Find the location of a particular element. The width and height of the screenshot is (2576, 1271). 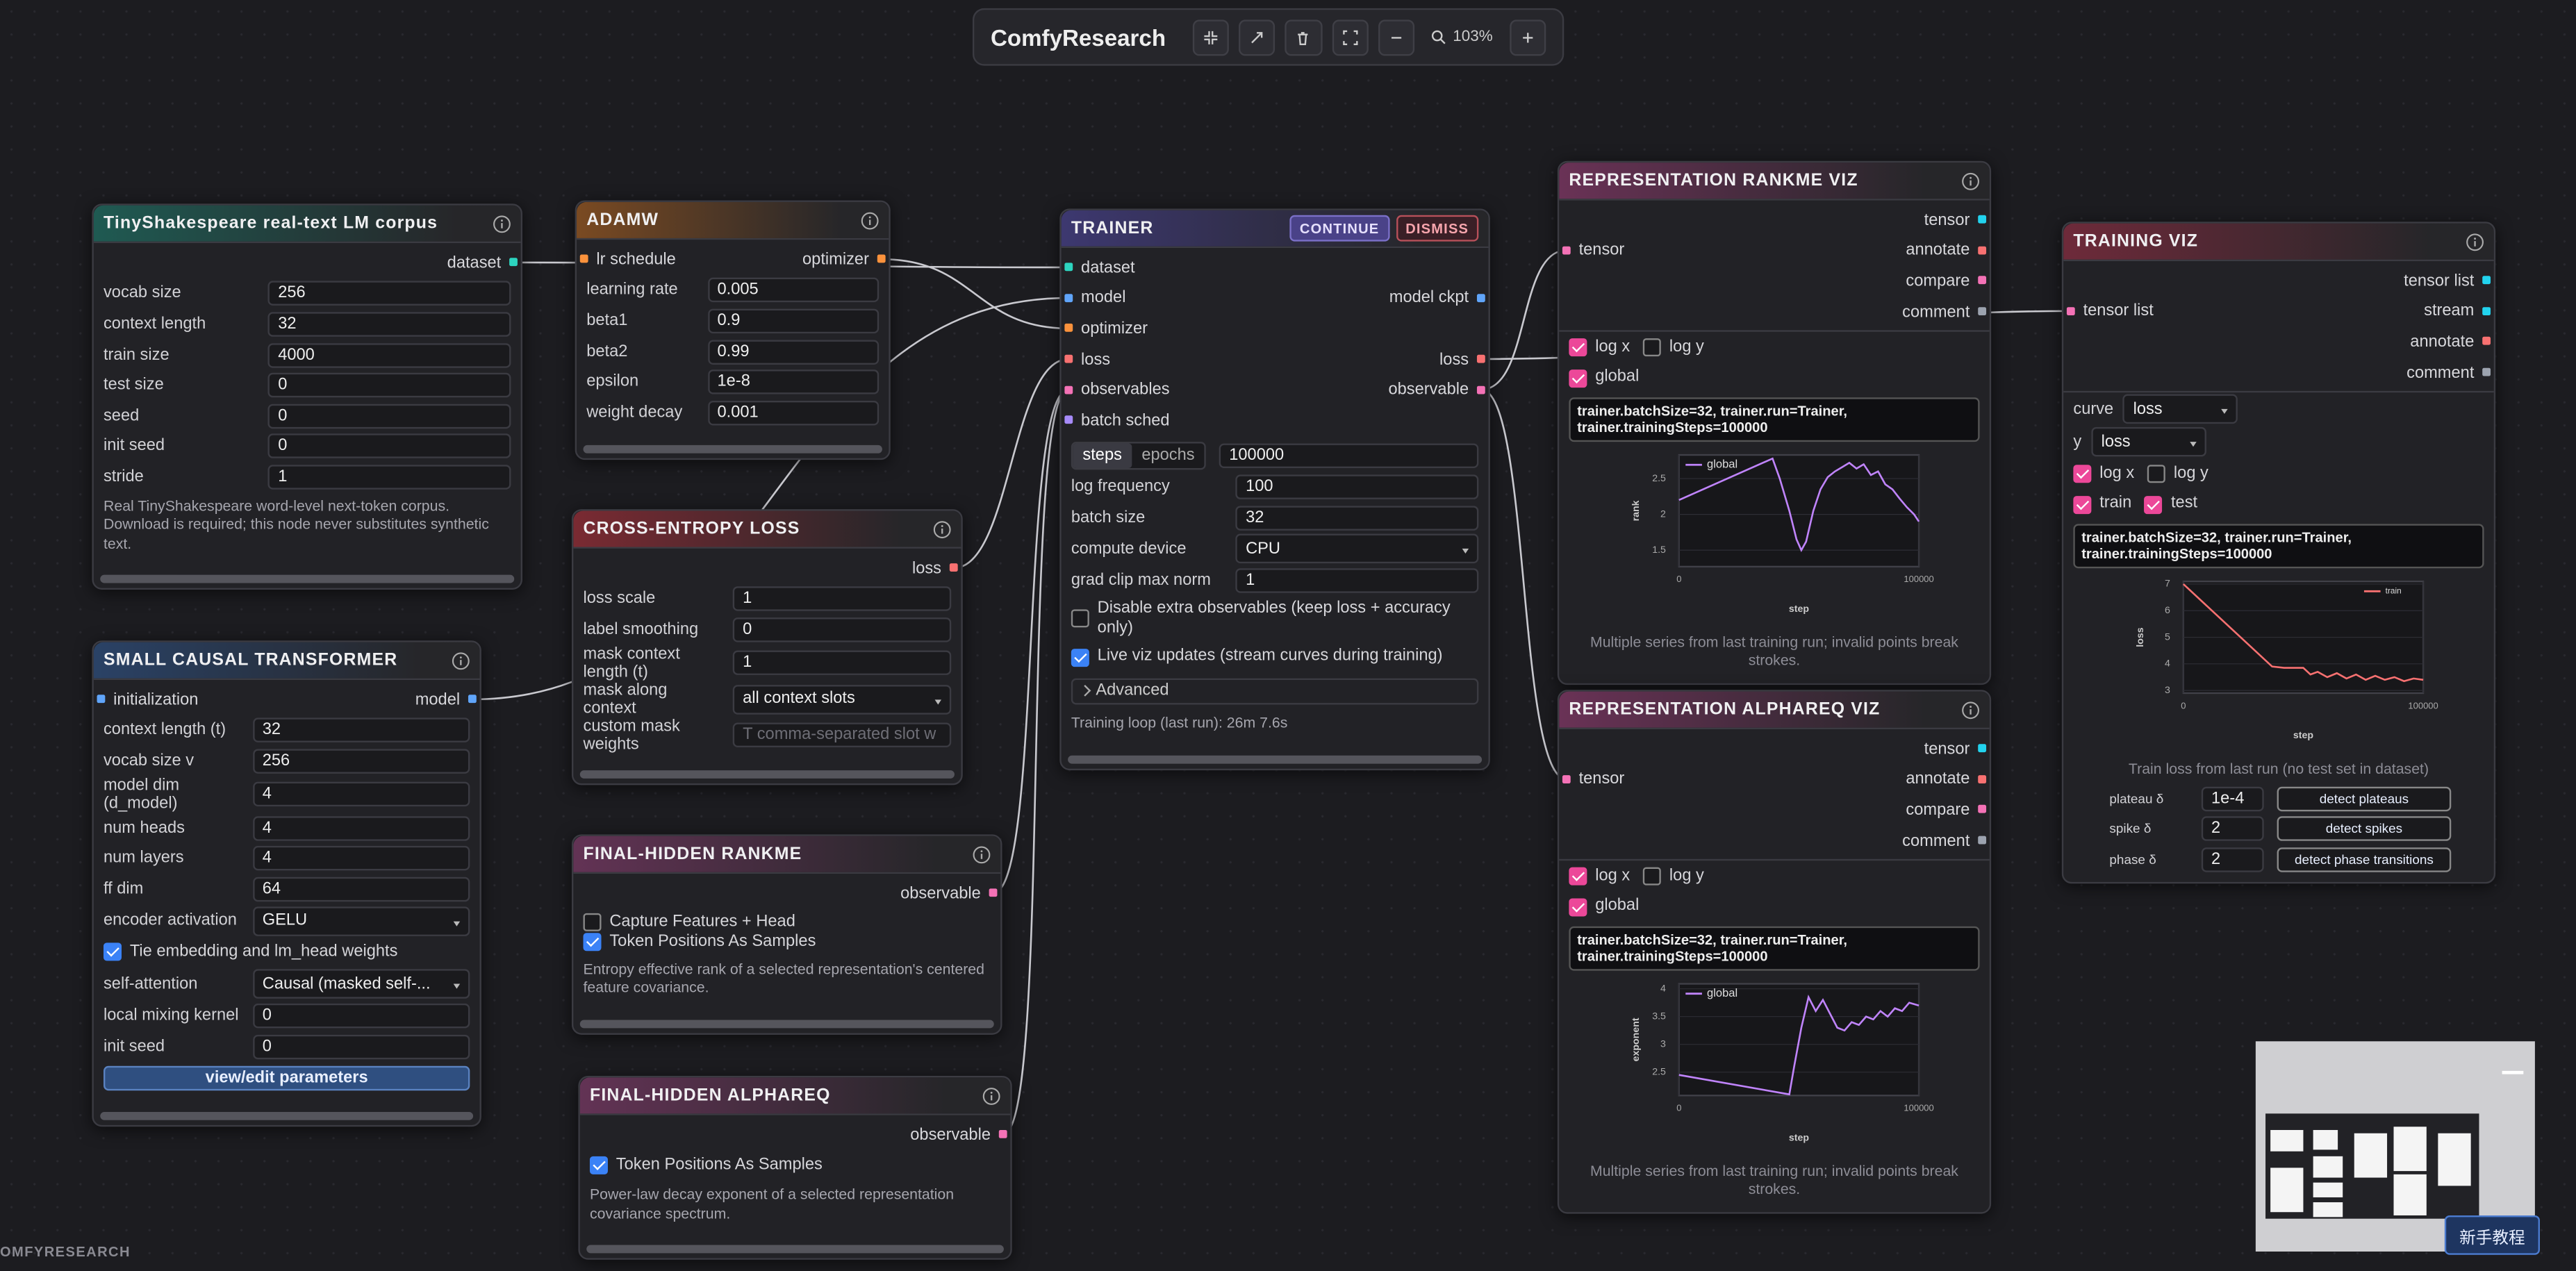

action-button: DISMISS is located at coordinates (1438, 228).